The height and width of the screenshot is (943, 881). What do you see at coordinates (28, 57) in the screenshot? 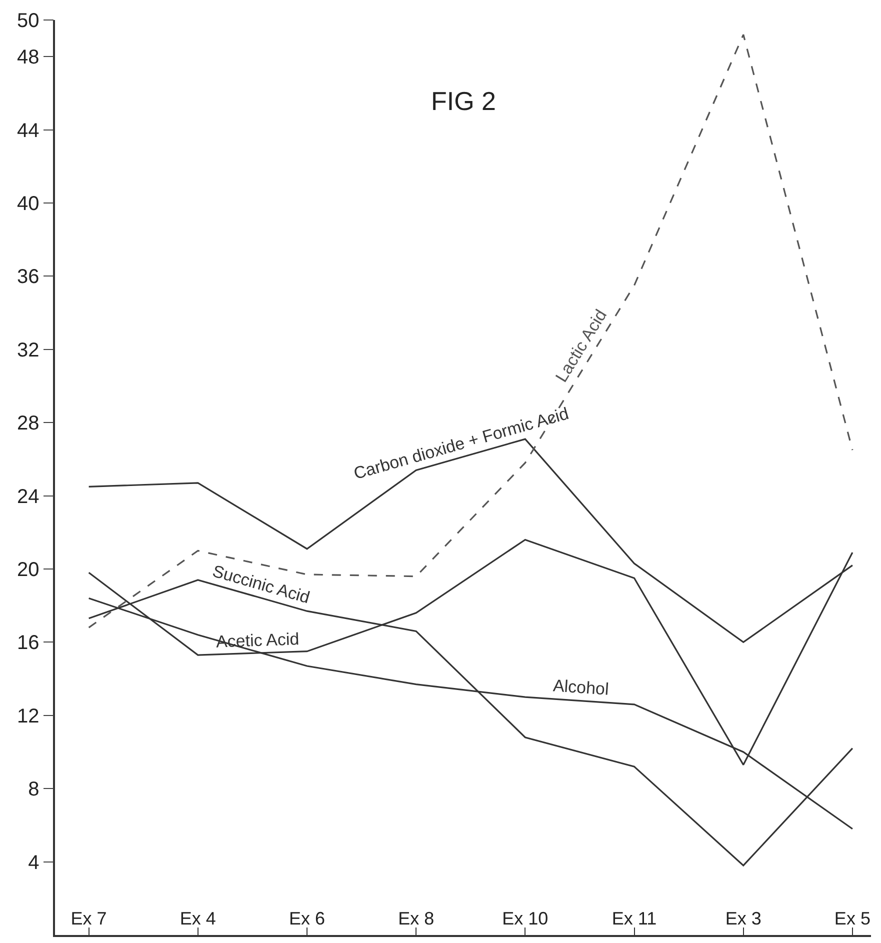
I see `y-tick-label: 48` at bounding box center [28, 57].